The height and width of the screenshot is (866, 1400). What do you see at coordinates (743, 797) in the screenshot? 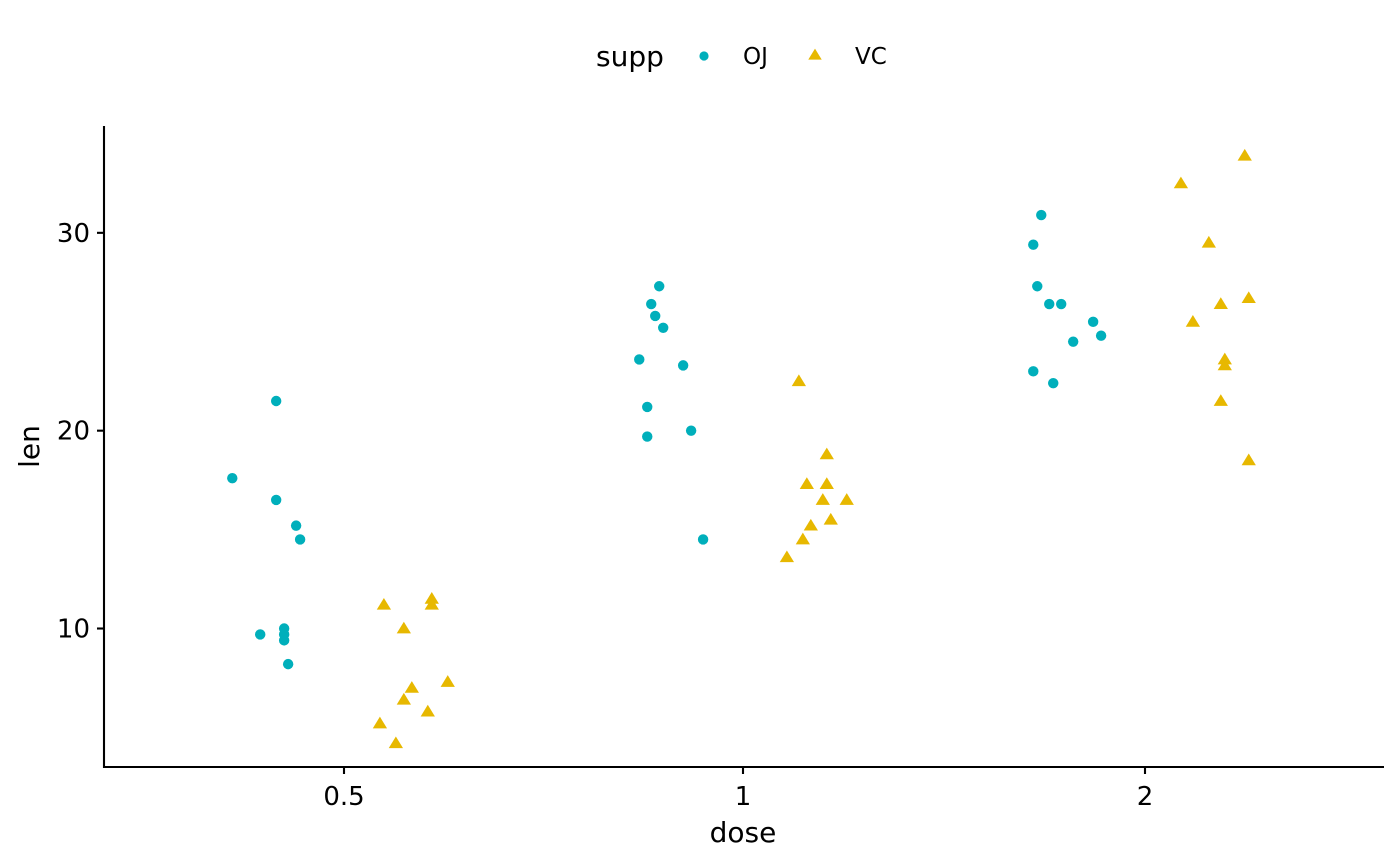
I see `x-tick-label: 1` at bounding box center [743, 797].